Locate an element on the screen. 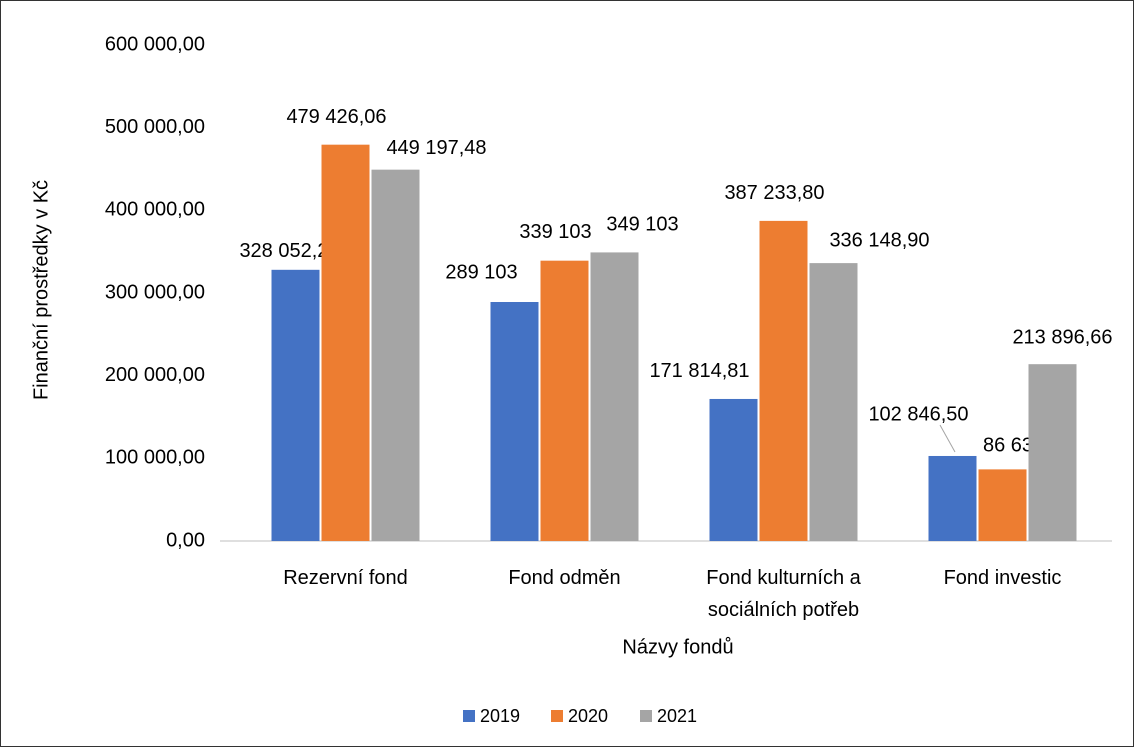 Image resolution: width=1134 pixels, height=747 pixels. data-label: 387 233,80 is located at coordinates (774, 193).